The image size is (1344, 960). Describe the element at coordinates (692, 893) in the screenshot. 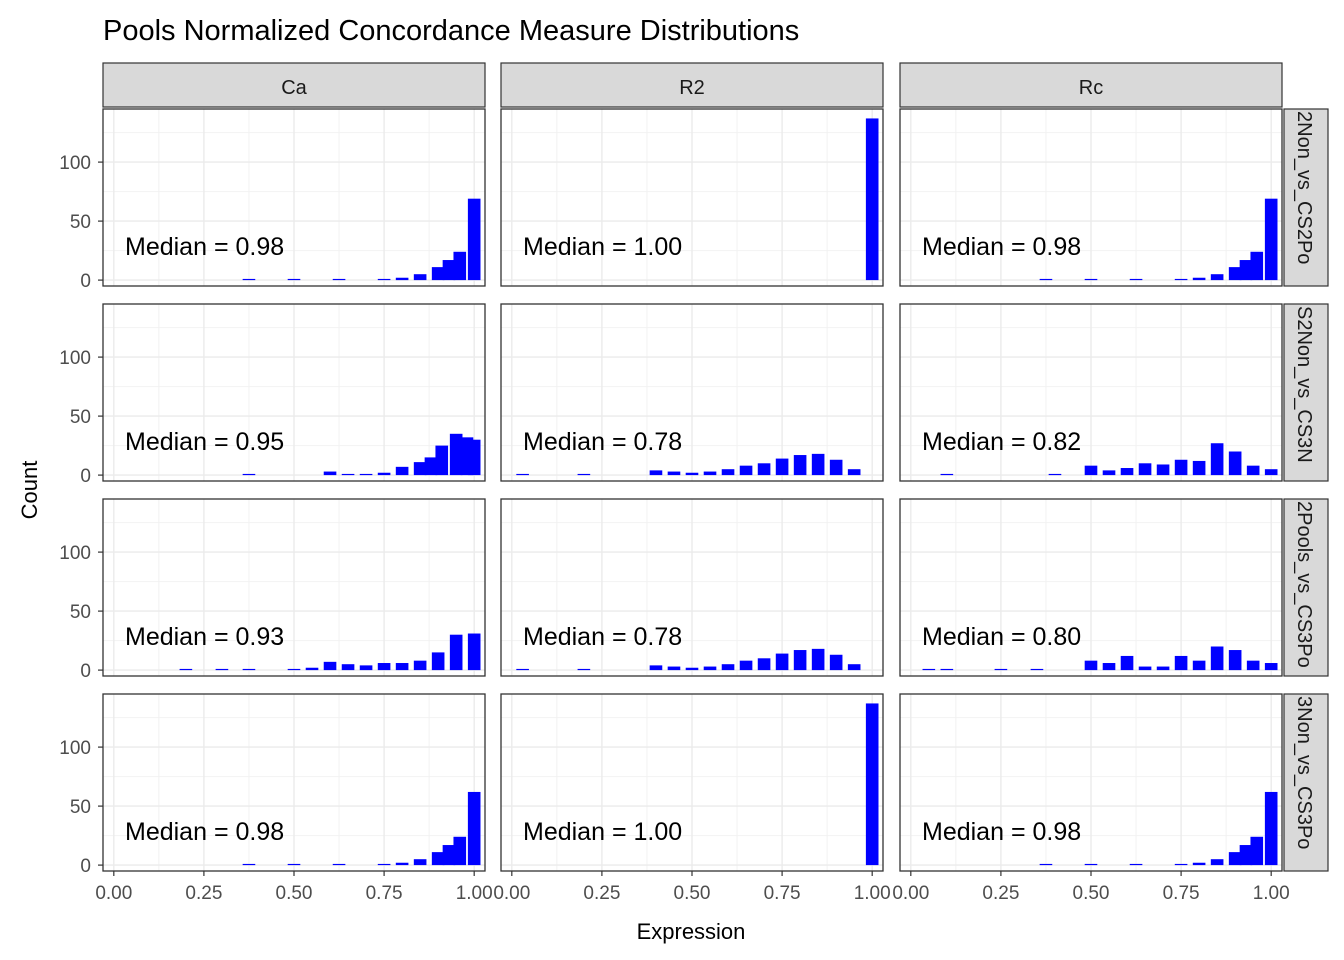

I see `x-tick-label: 0.50` at that location.